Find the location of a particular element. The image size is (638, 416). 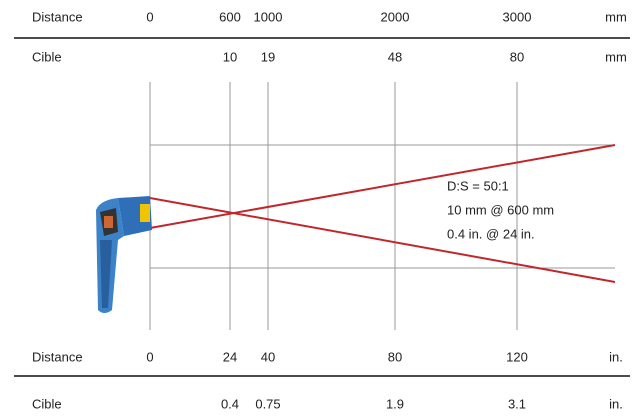

scale-value: 2000 is located at coordinates (395, 16).